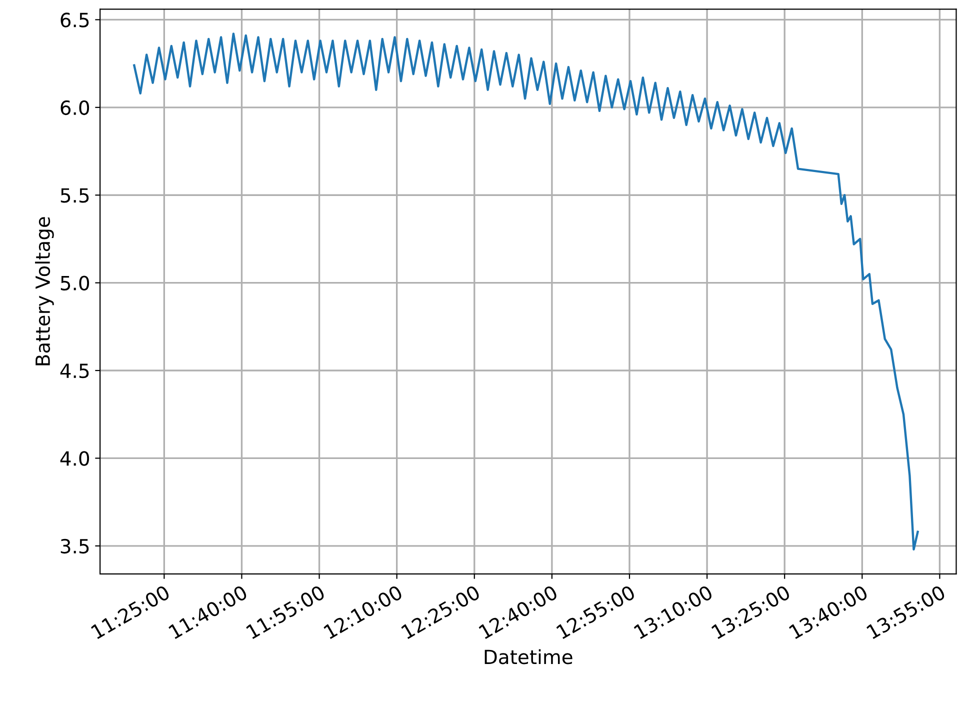 This screenshot has height=706, width=962. What do you see at coordinates (75, 283) in the screenshot?
I see `y-tick-label: 5.0` at bounding box center [75, 283].